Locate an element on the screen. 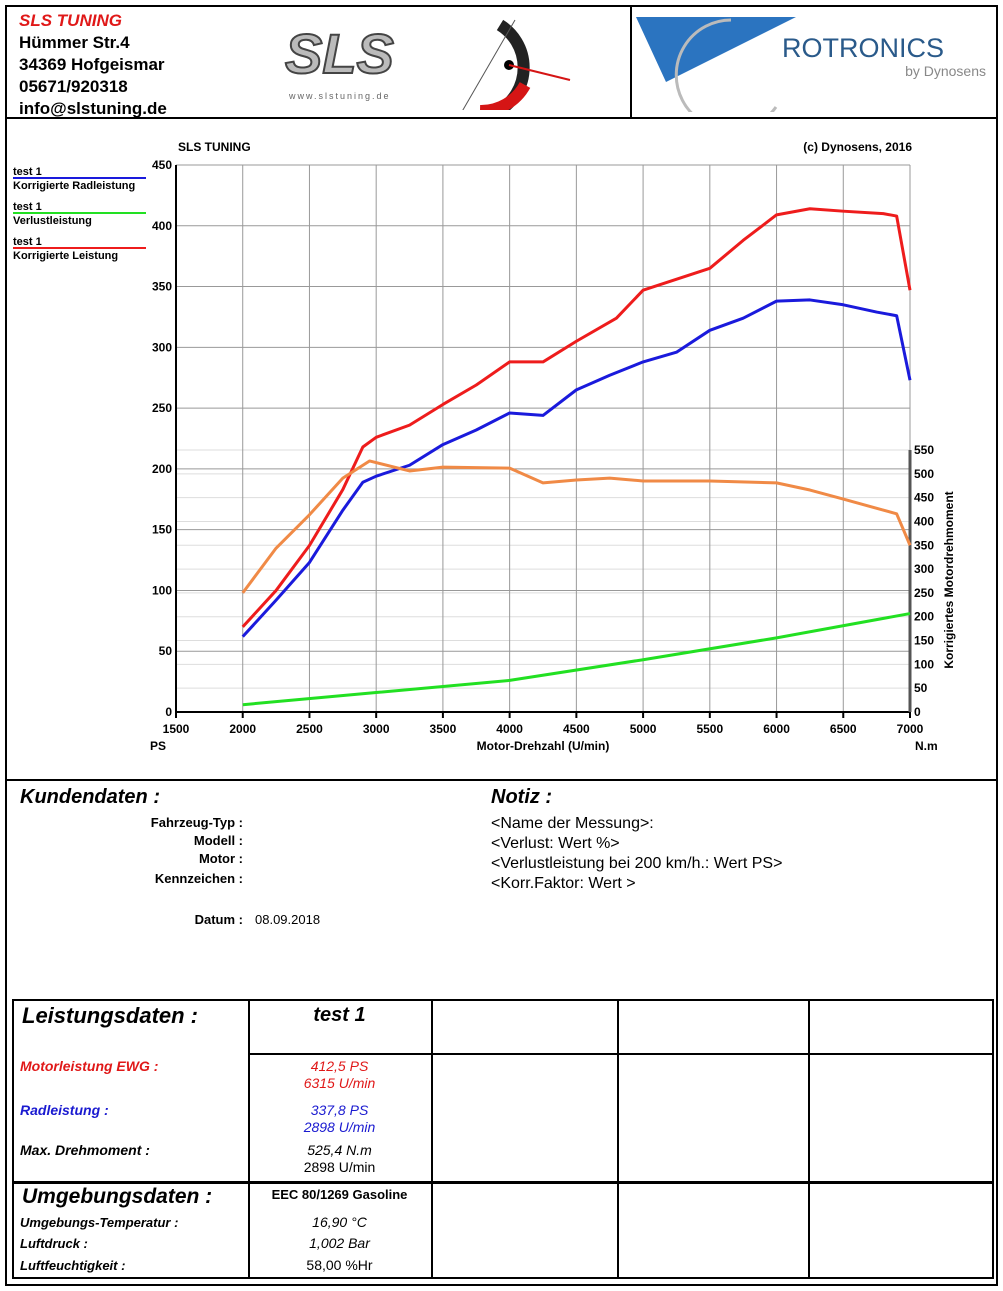 This screenshot has height=1291, width=1003. y-right-tick-label: 400 is located at coordinates (924, 521).